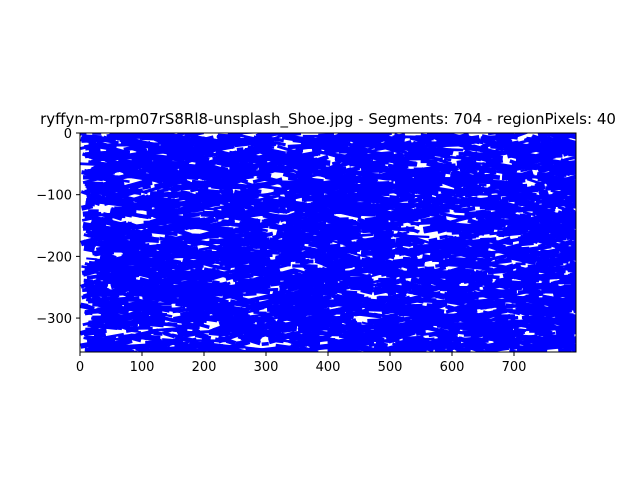 The width and height of the screenshot is (640, 480). I want to click on x-tick-label: 100, so click(142, 367).